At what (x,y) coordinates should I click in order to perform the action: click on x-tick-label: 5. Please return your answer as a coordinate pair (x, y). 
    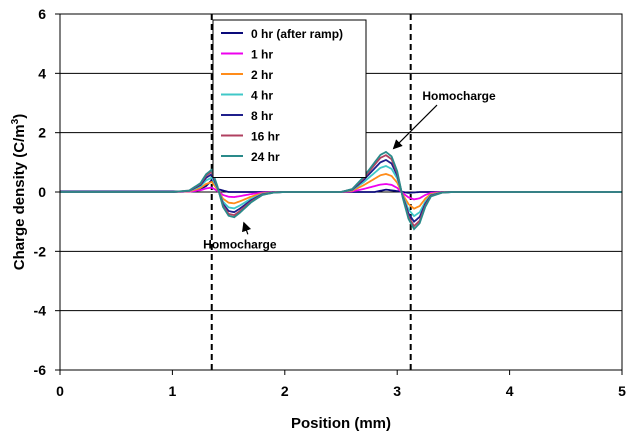
    Looking at the image, I should click on (622, 391).